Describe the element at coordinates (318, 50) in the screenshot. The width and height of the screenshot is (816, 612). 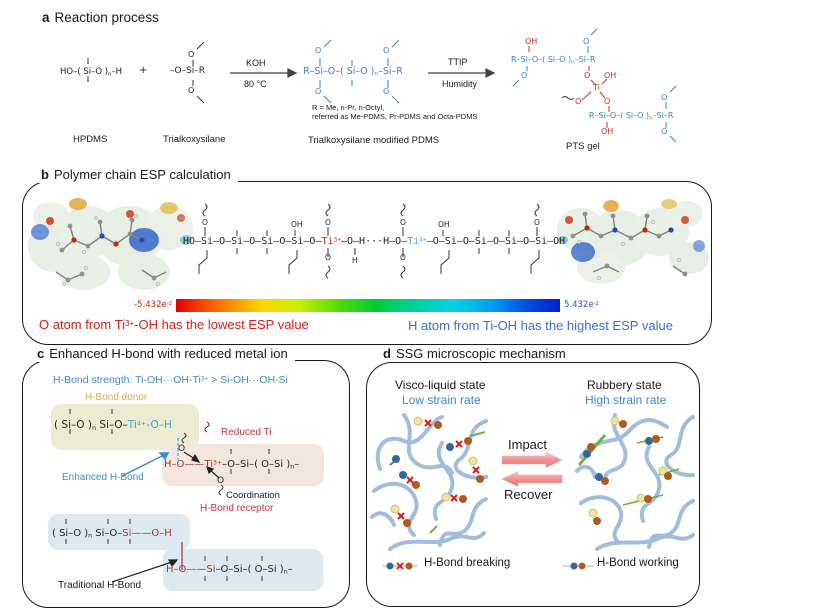
I see `product-o-tl: O` at that location.